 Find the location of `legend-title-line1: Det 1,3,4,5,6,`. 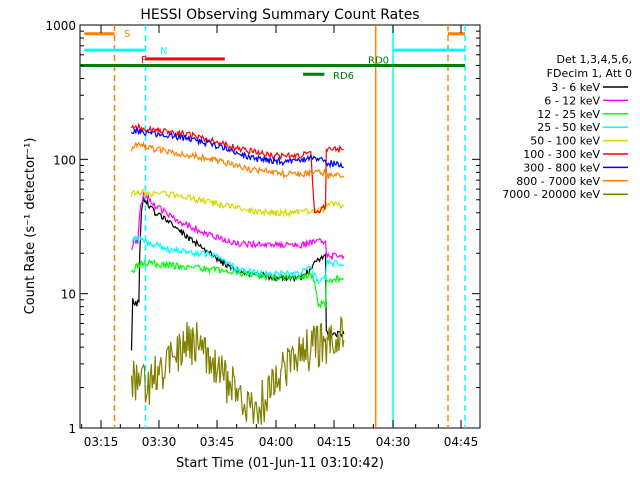

legend-title-line1: Det 1,3,4,5,6, is located at coordinates (594, 59).